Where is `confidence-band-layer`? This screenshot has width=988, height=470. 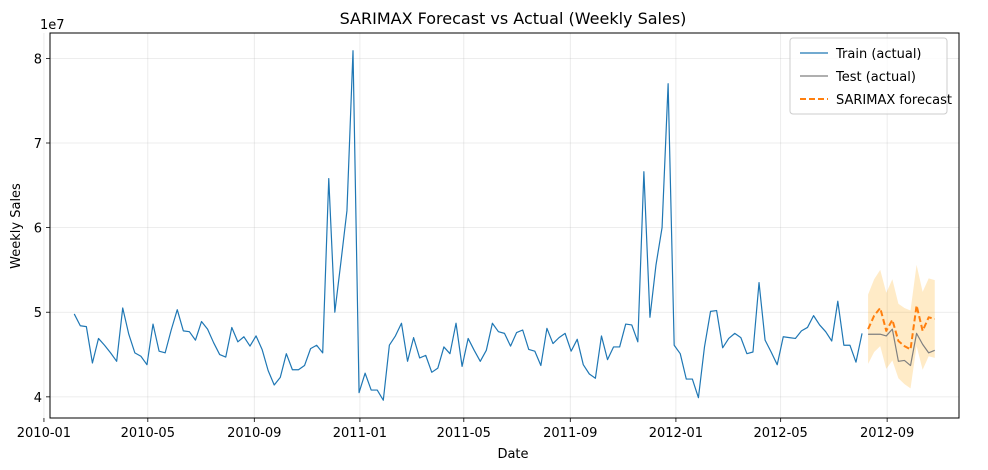
confidence-band-layer is located at coordinates (901, 326).